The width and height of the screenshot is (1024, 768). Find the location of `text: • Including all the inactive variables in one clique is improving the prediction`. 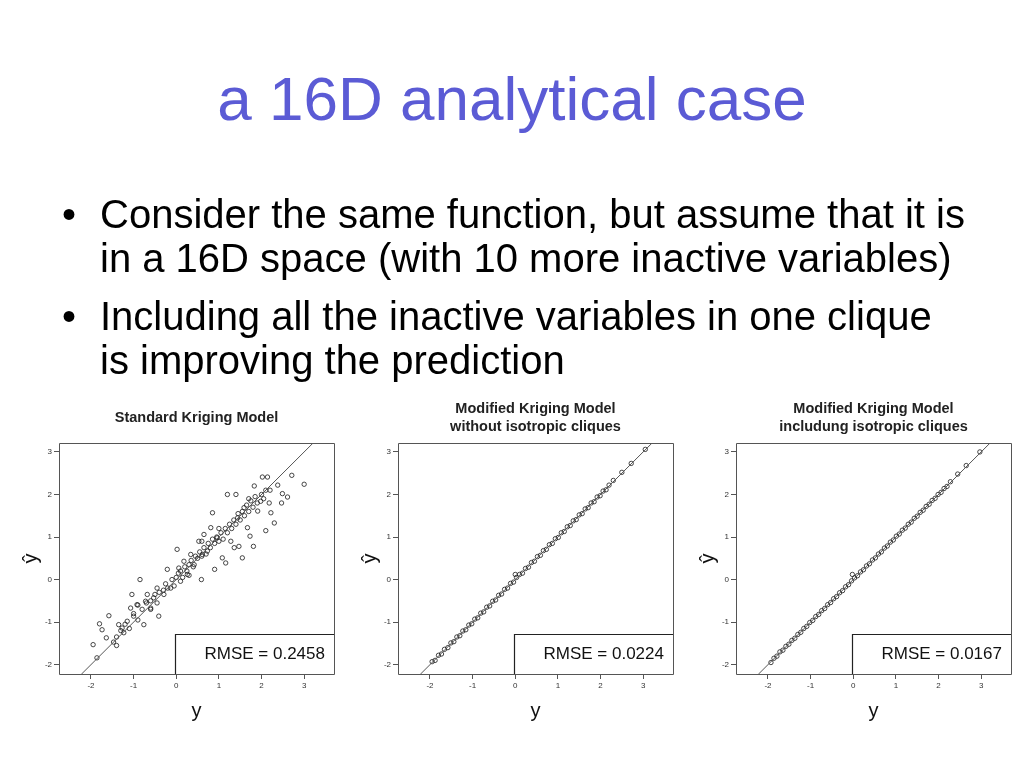

text: • Including all the inactive variables in one clique is improving the prediction is located at coordinates (497, 338).